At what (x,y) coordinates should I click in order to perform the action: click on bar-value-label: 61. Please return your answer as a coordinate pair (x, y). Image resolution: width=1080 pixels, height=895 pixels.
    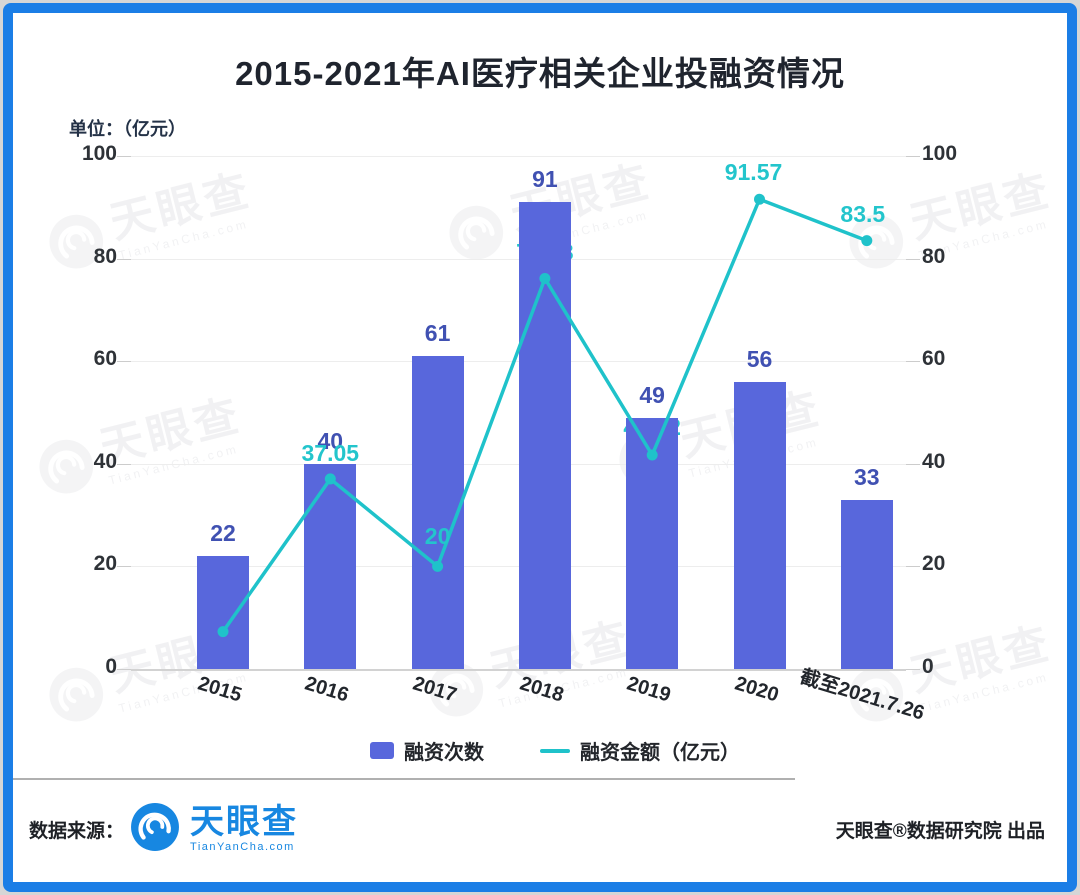
    Looking at the image, I should click on (437, 333).